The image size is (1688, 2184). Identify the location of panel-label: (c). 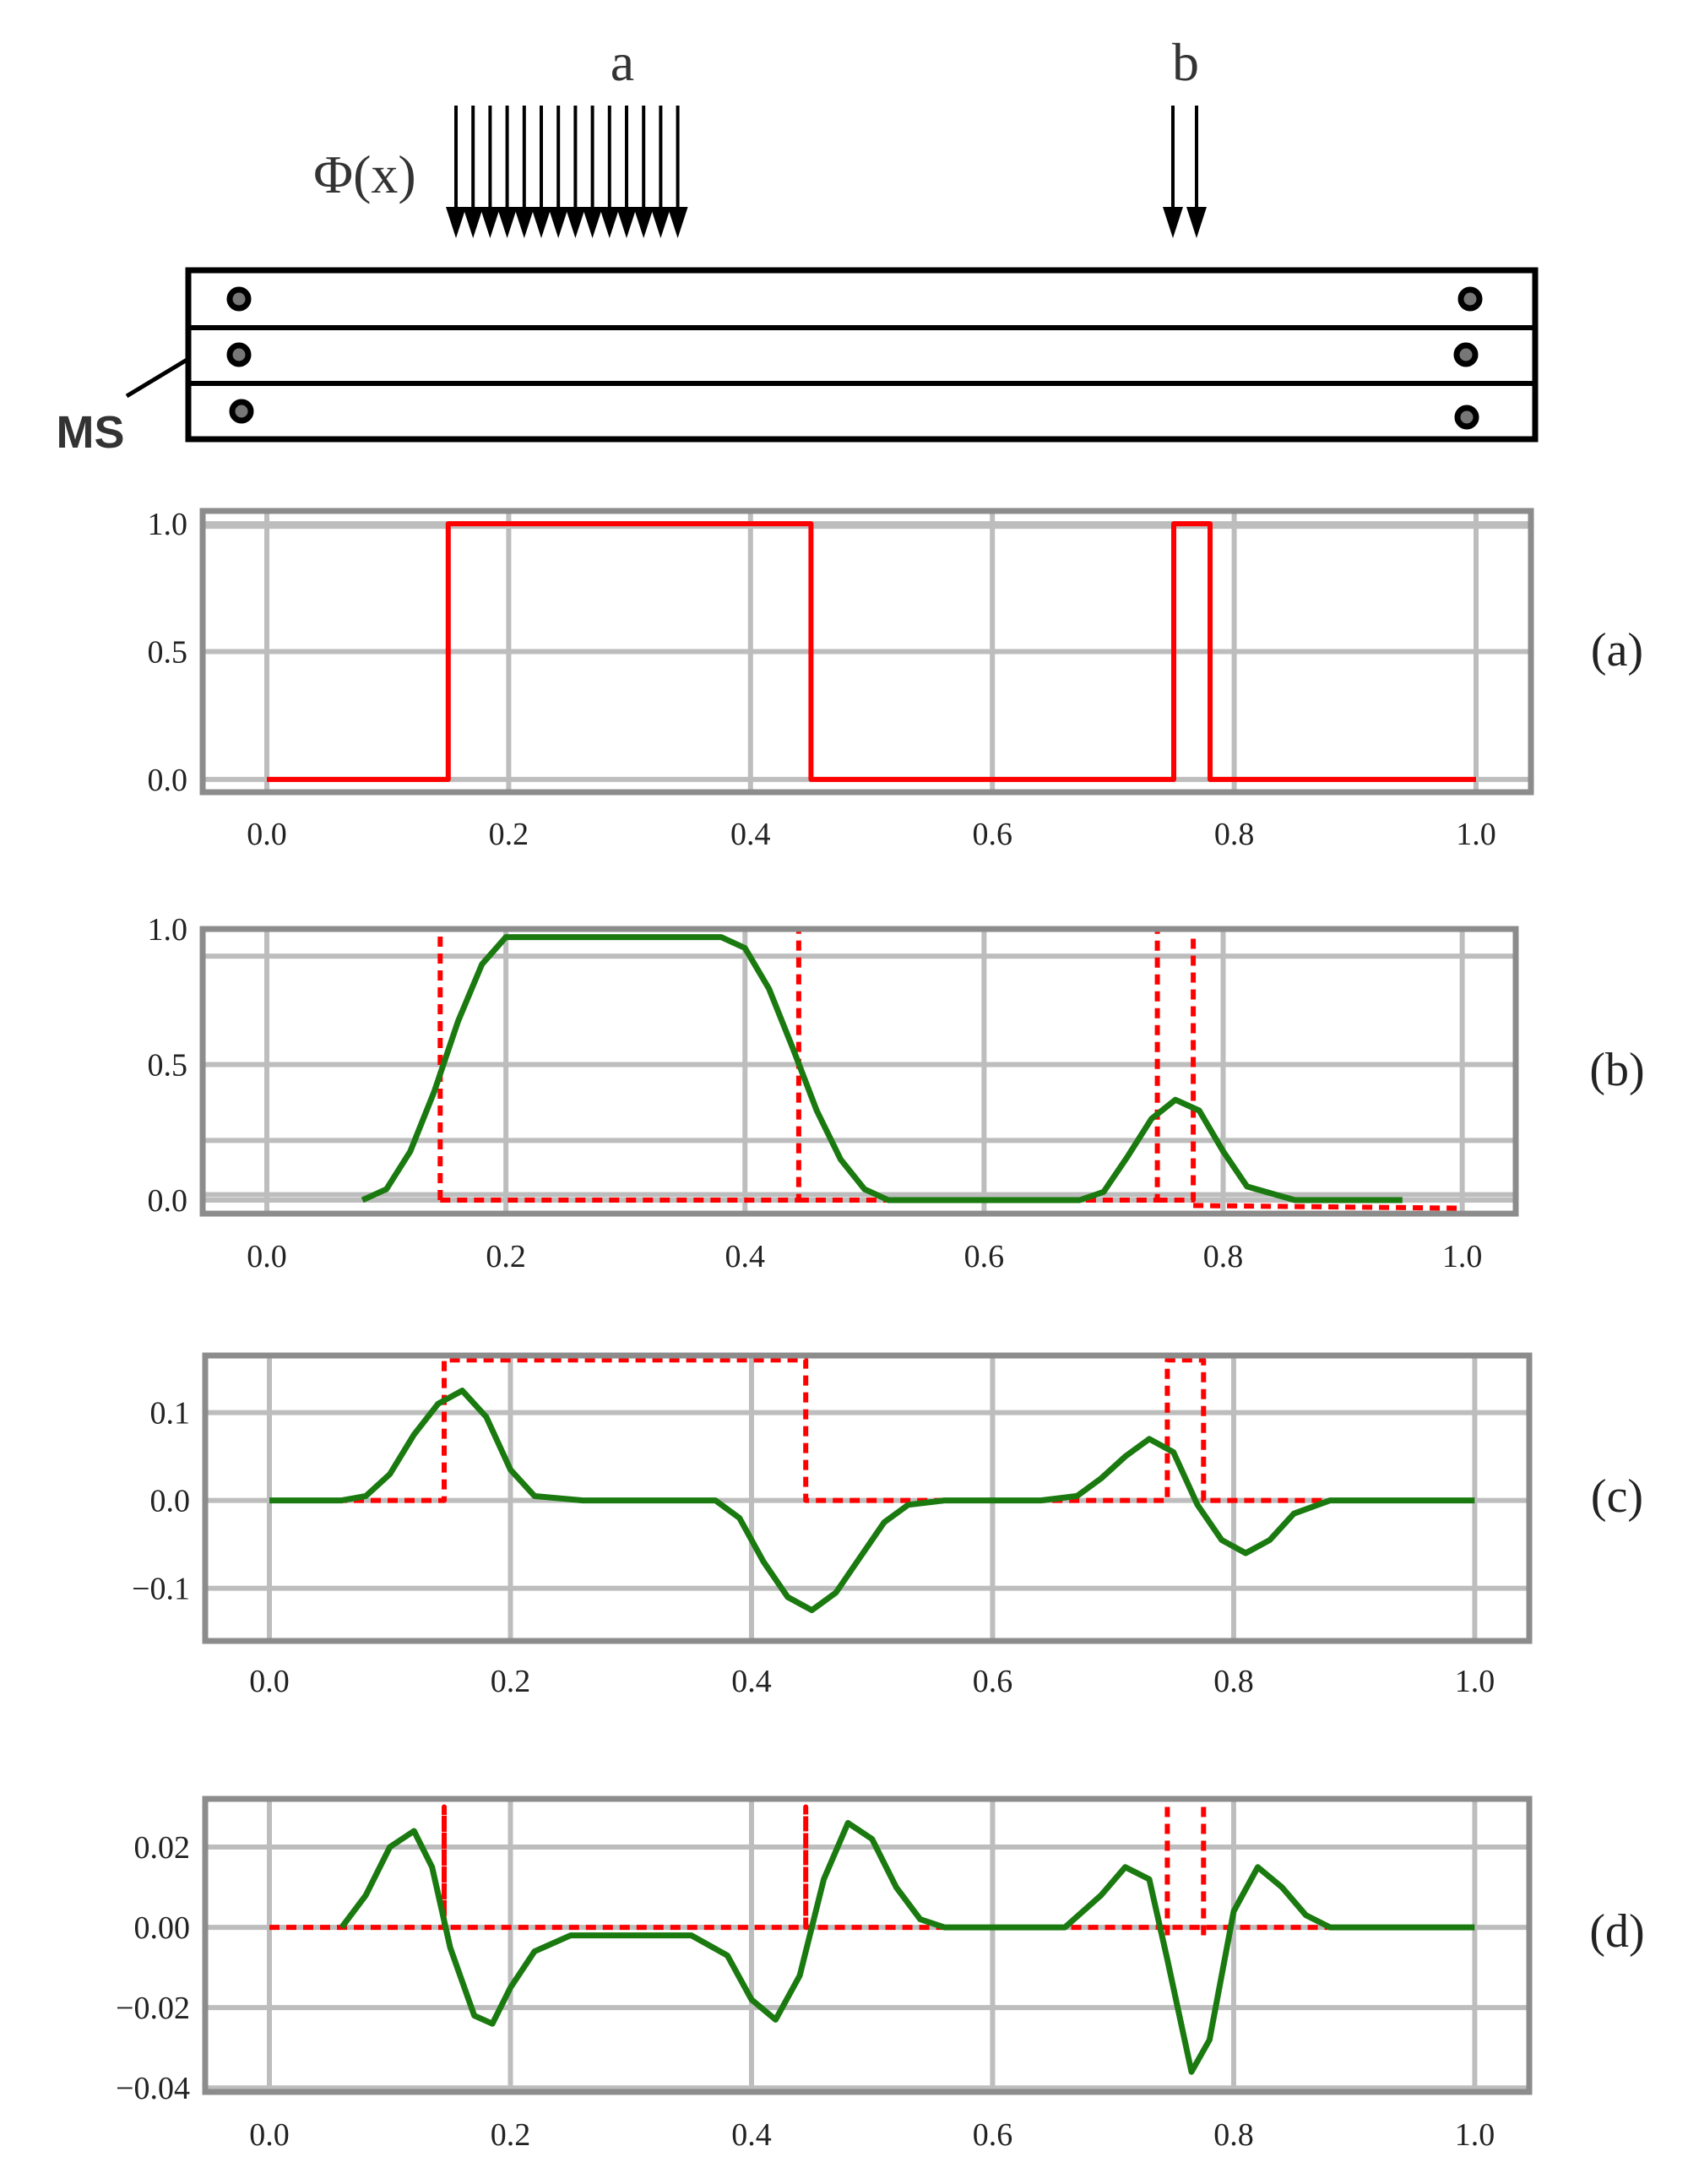
(1617, 1496).